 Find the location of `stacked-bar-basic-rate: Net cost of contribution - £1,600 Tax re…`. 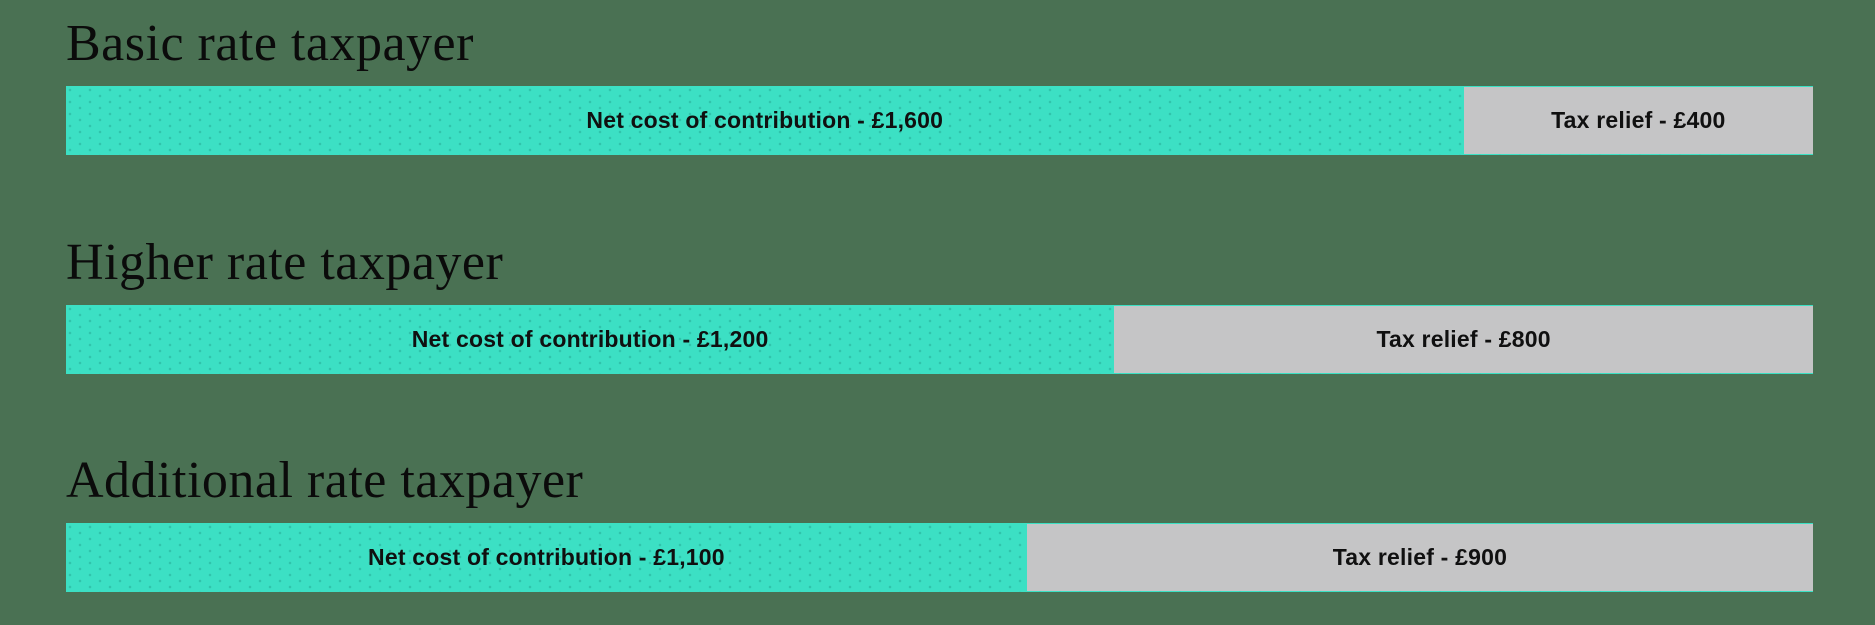

stacked-bar-basic-rate: Net cost of contribution - £1,600 Tax re… is located at coordinates (939, 120).